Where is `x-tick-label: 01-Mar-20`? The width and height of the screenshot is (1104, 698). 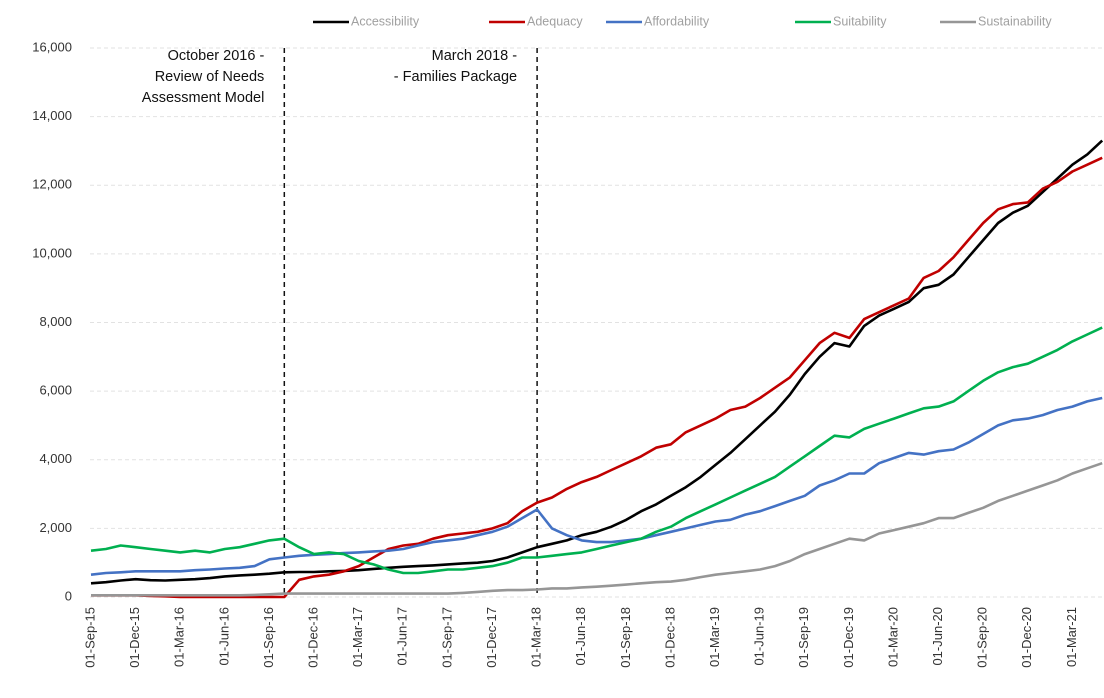
x-tick-label: 01-Mar-20 is located at coordinates (892, 637).